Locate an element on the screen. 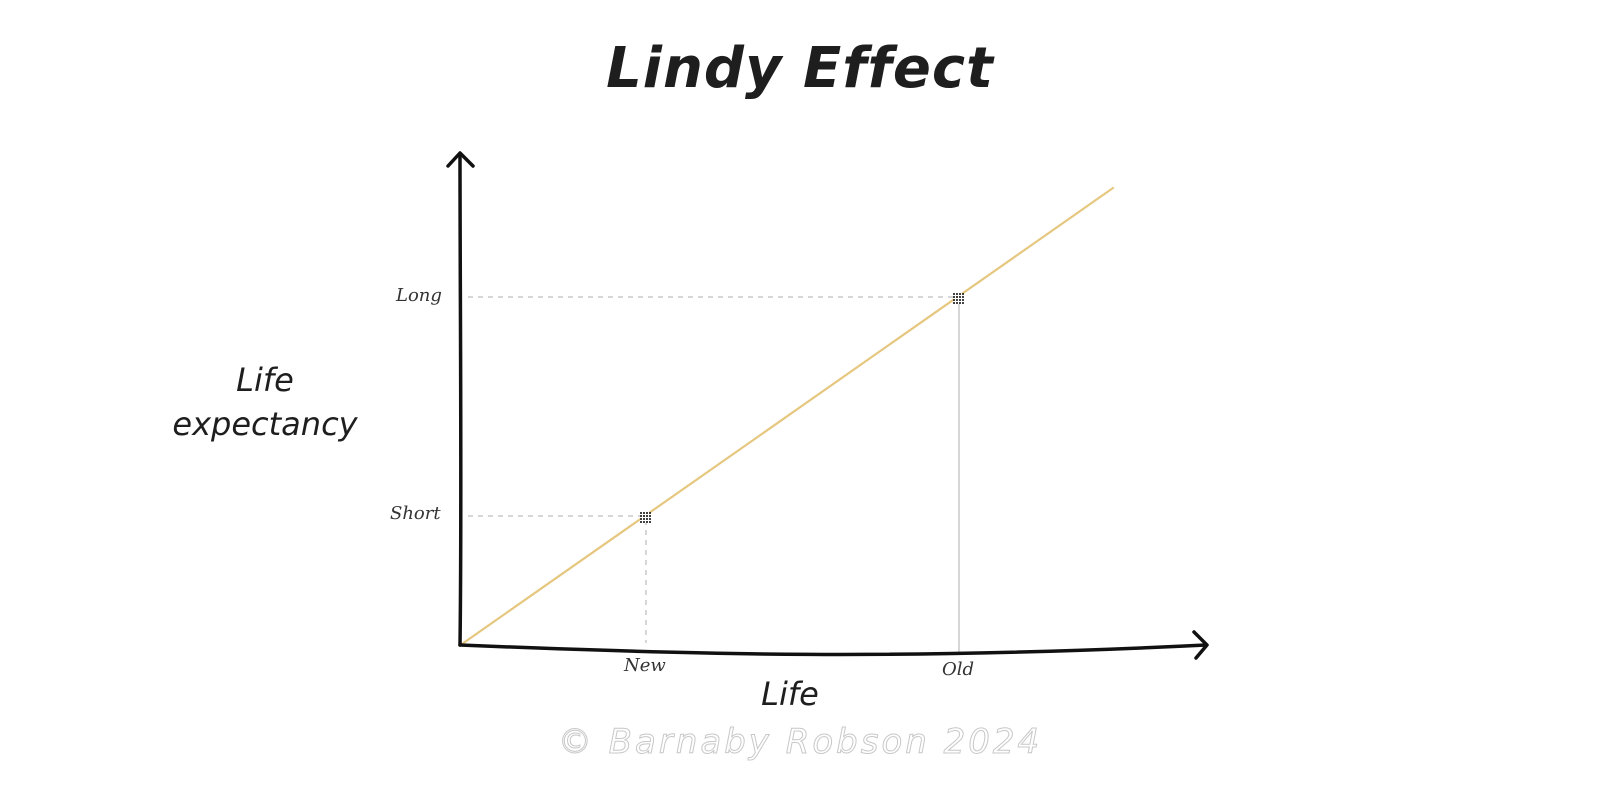 The height and width of the screenshot is (800, 1600). x-axis-arrow-icon is located at coordinates (1200, 645).